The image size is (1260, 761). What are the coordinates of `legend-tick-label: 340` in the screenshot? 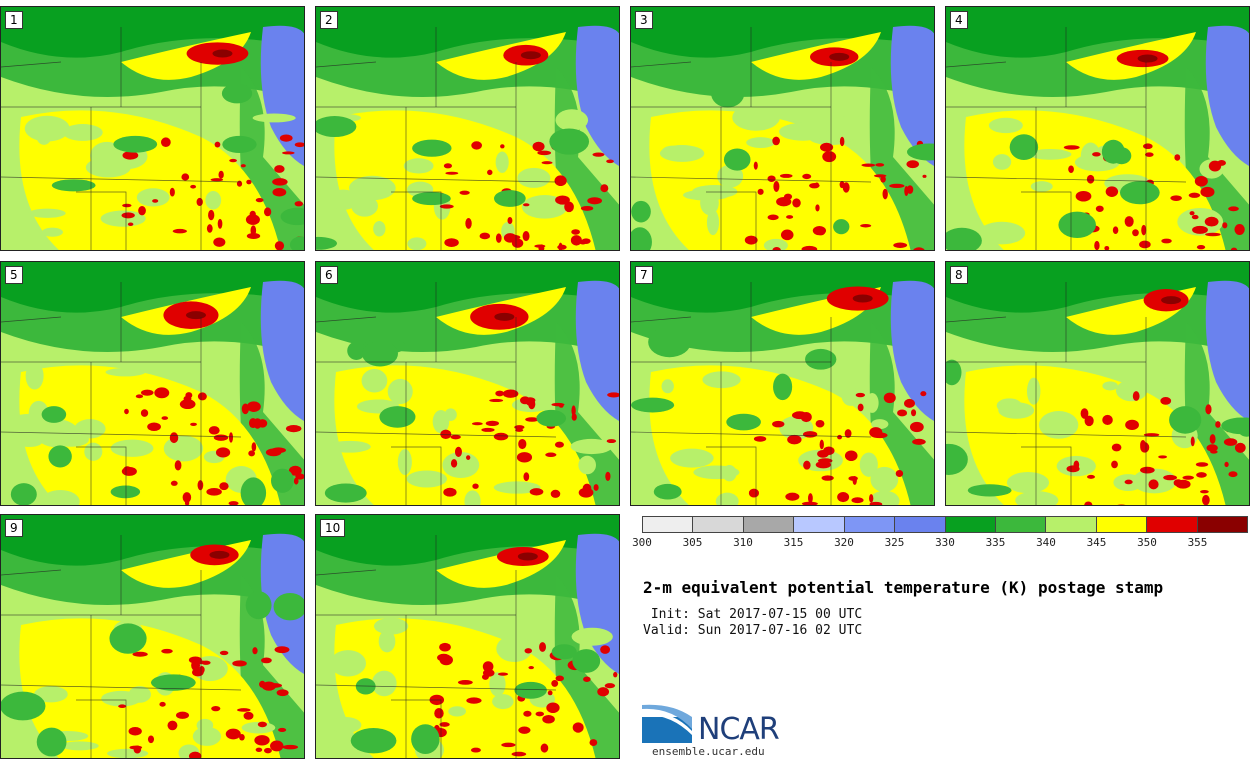 It's located at (1046, 542).